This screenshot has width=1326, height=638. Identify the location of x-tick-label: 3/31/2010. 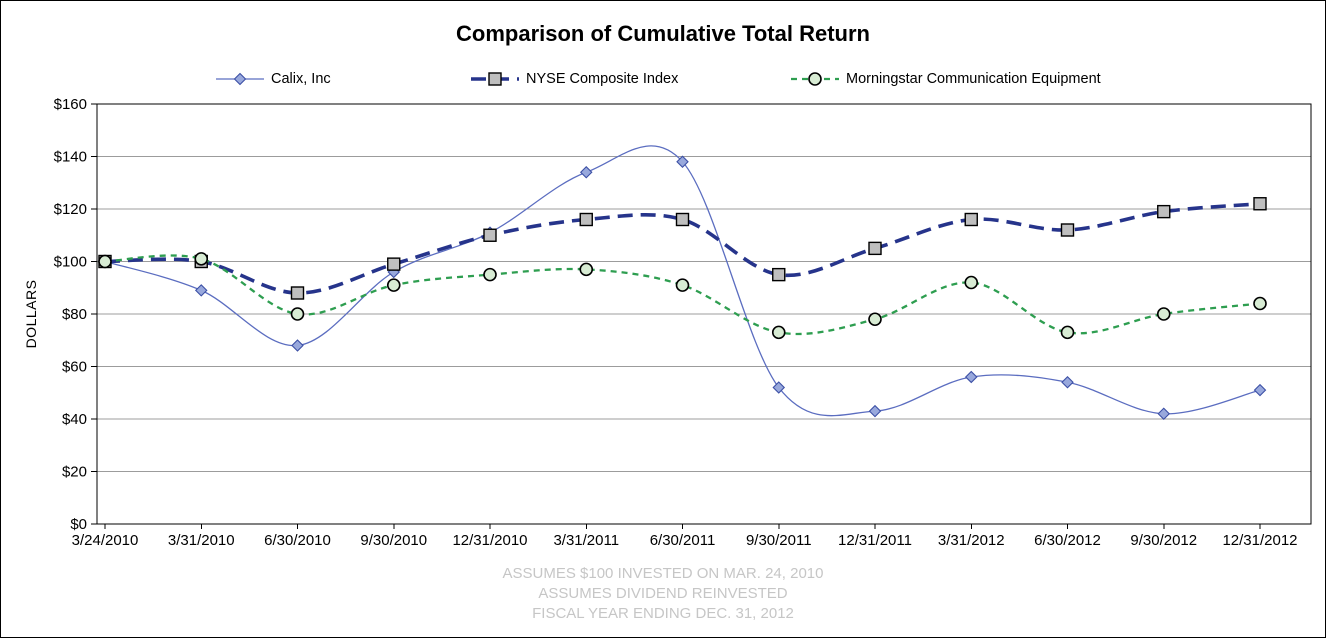
(201, 540).